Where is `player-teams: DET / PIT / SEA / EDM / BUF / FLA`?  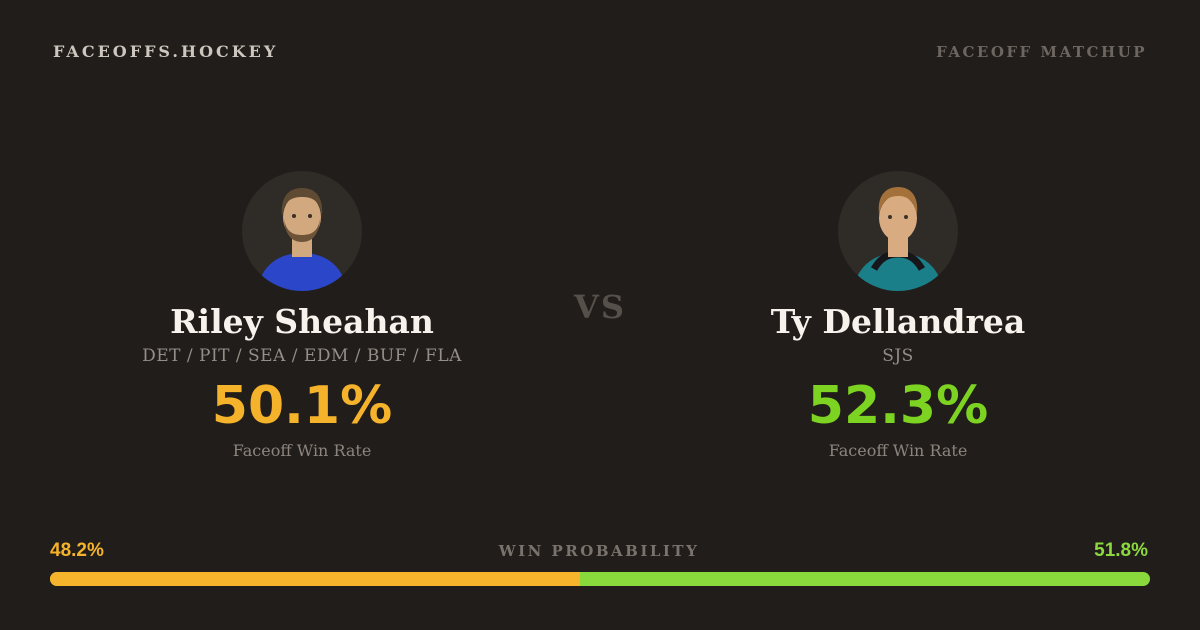 player-teams: DET / PIT / SEA / EDM / BUF / FLA is located at coordinates (302, 355).